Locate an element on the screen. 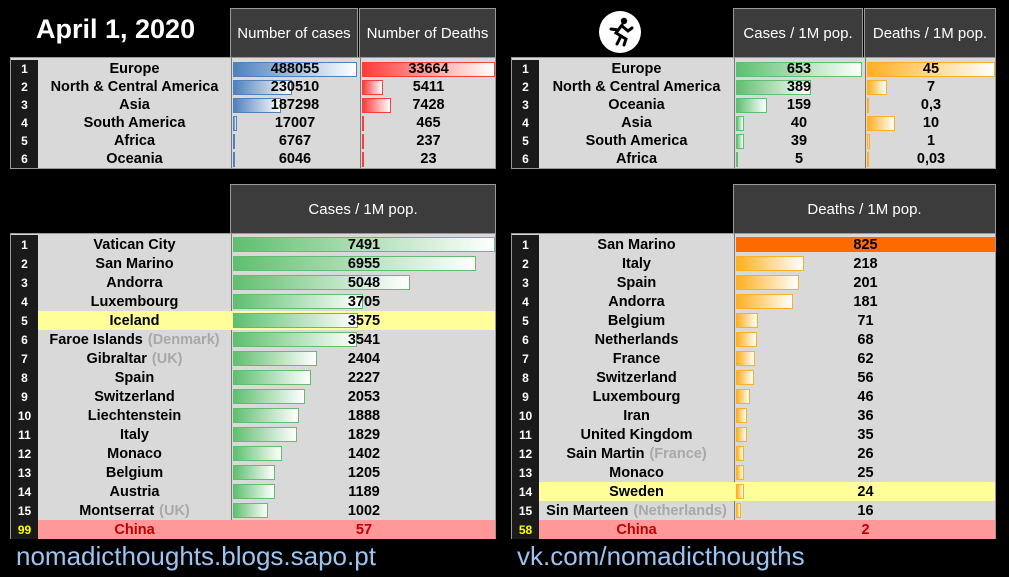  table-row: 1 Europe 653 45 is located at coordinates (753, 69).